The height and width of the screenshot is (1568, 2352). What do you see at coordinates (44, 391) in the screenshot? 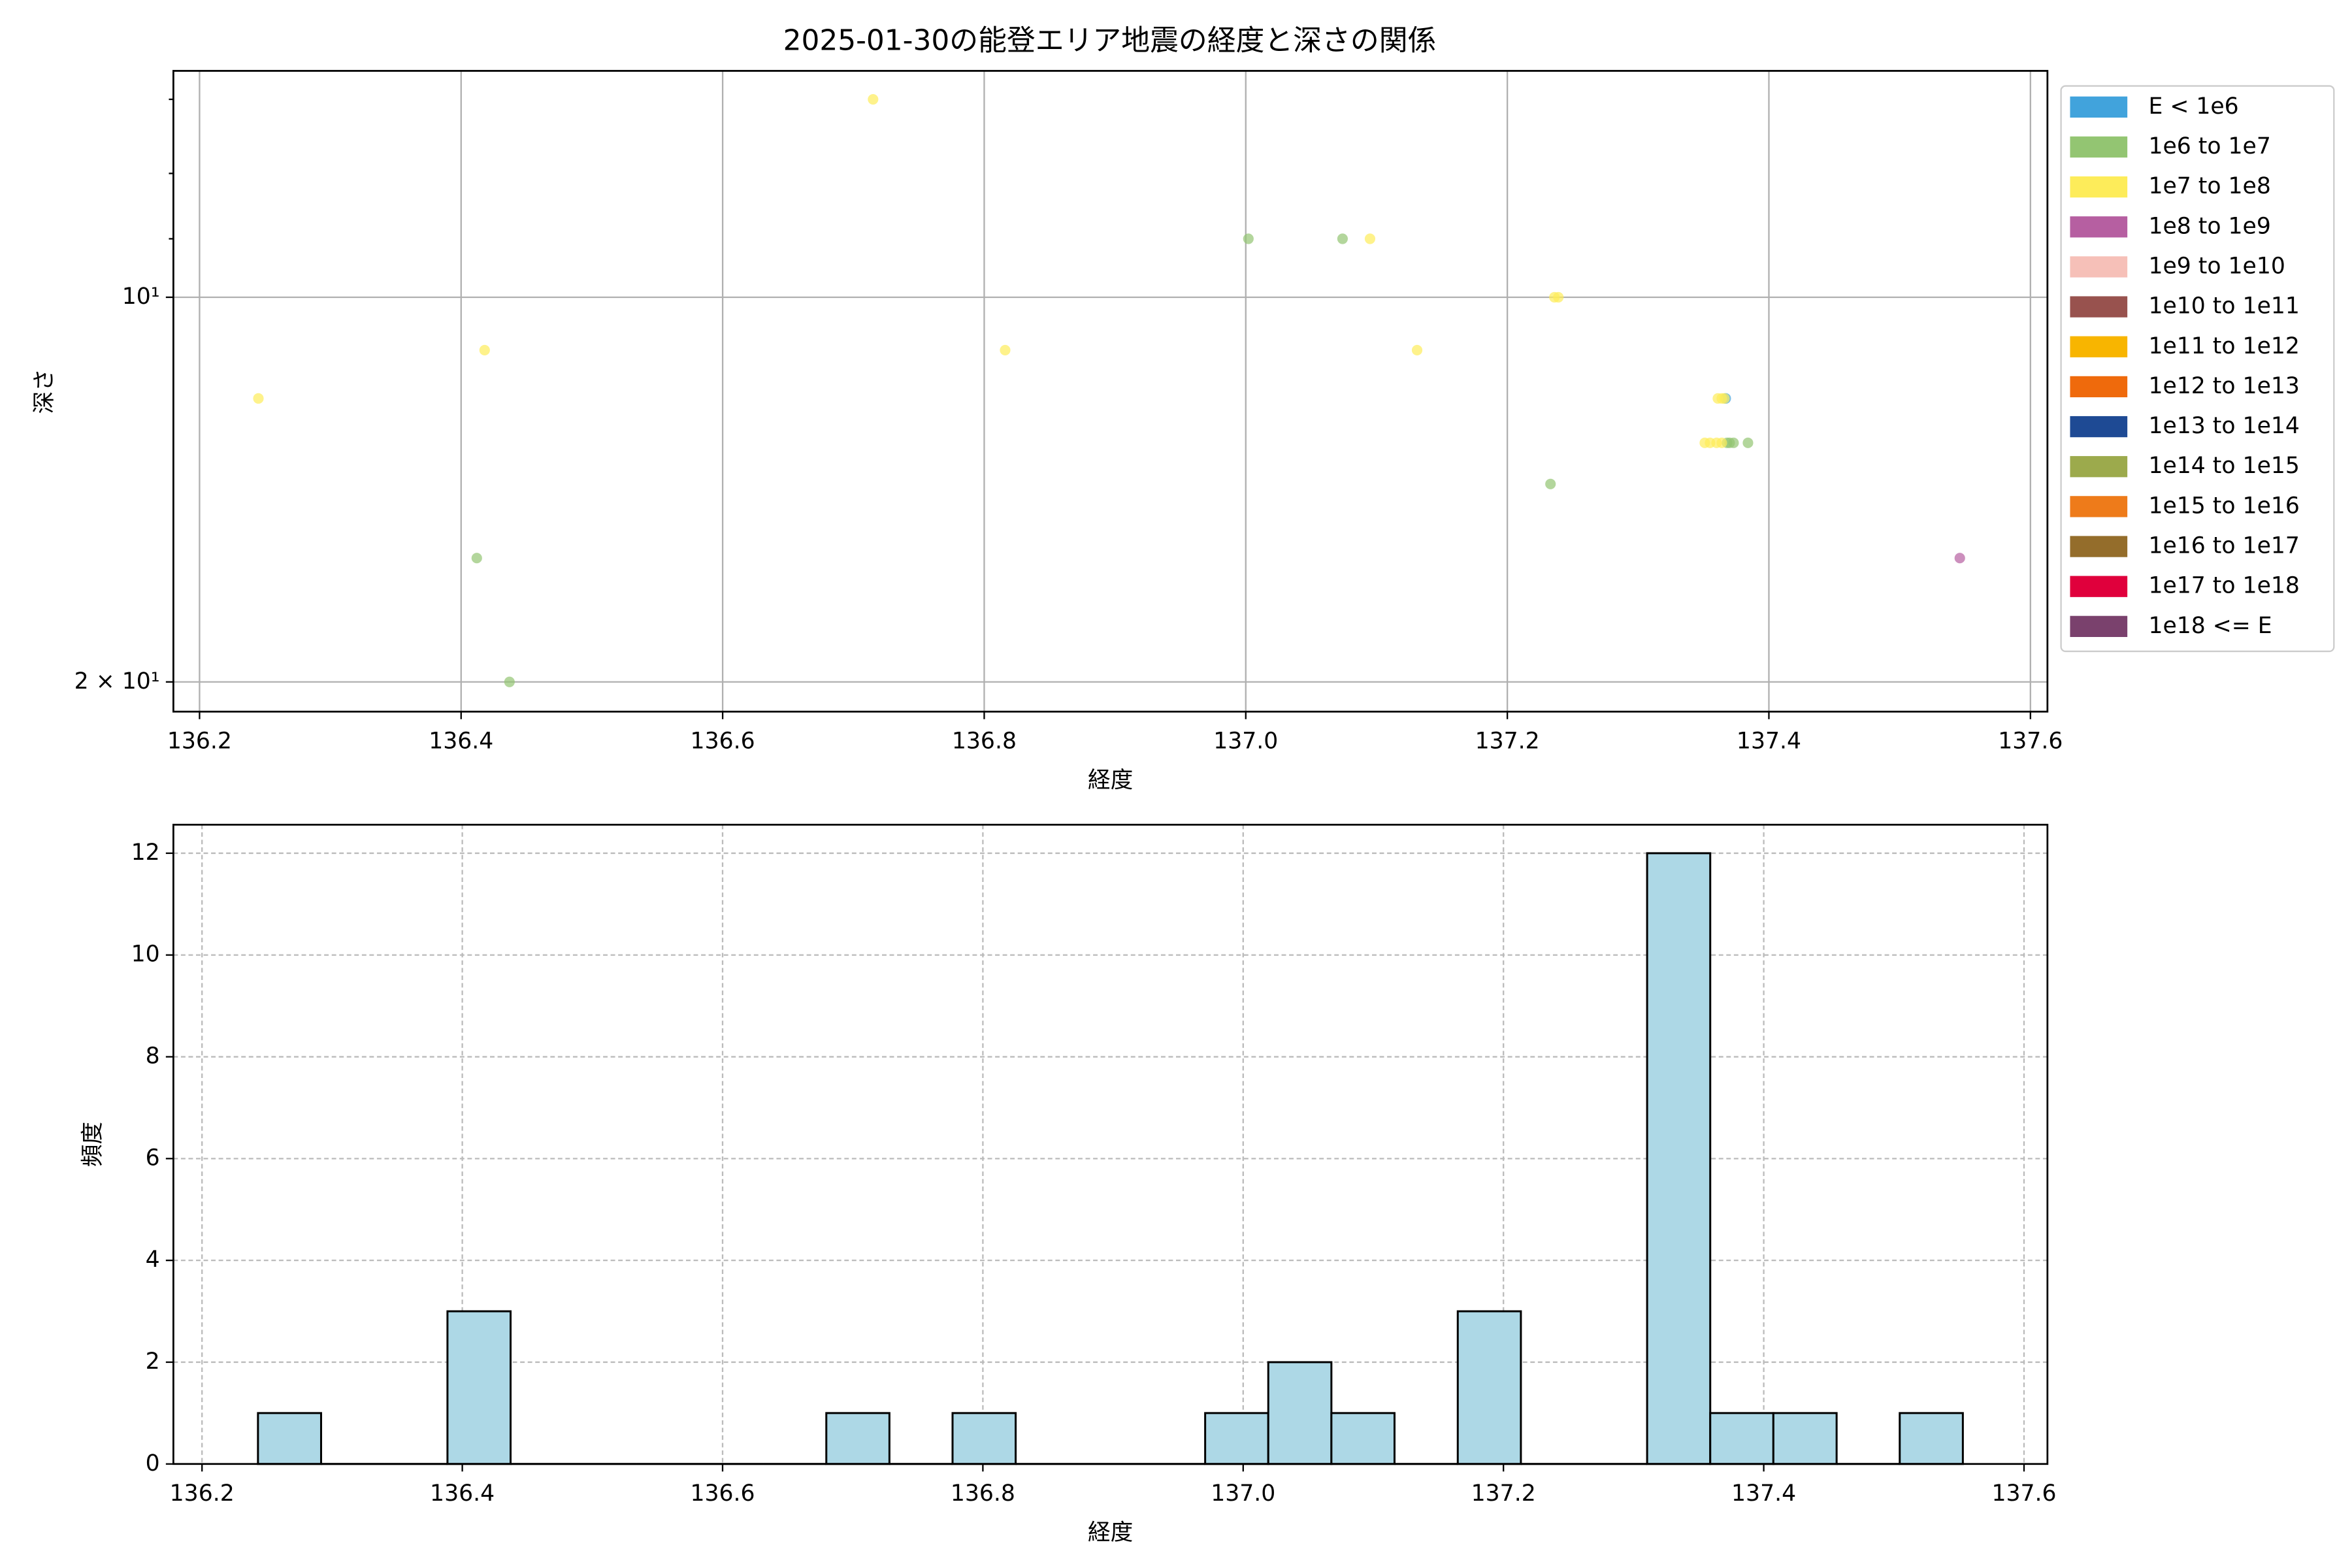
I see `y-axis-label: 深さ` at bounding box center [44, 391].